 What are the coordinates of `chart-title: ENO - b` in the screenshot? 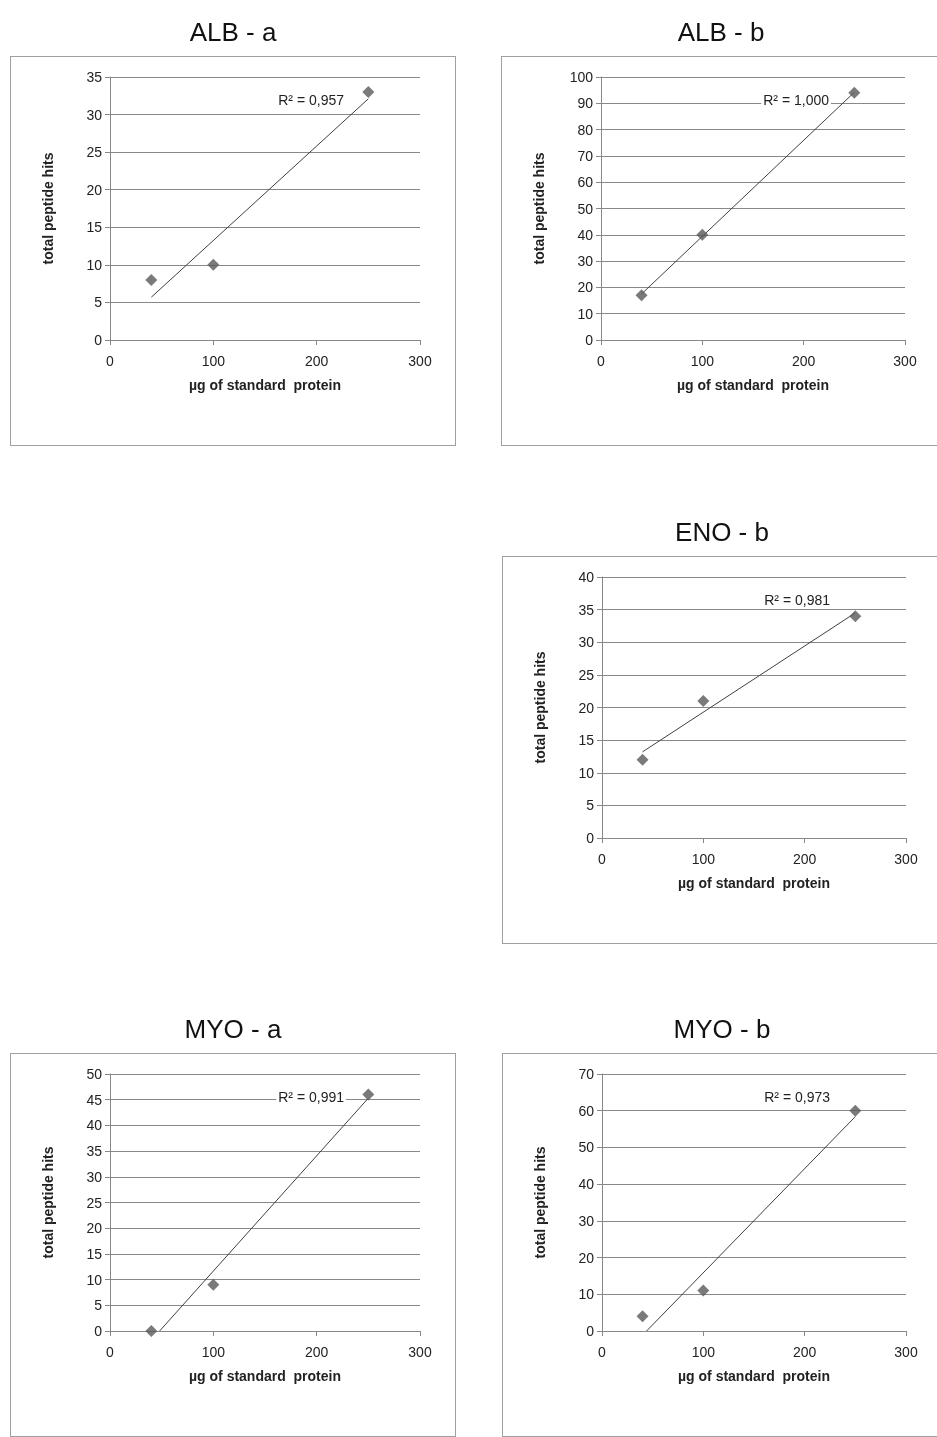 It's located at (722, 532).